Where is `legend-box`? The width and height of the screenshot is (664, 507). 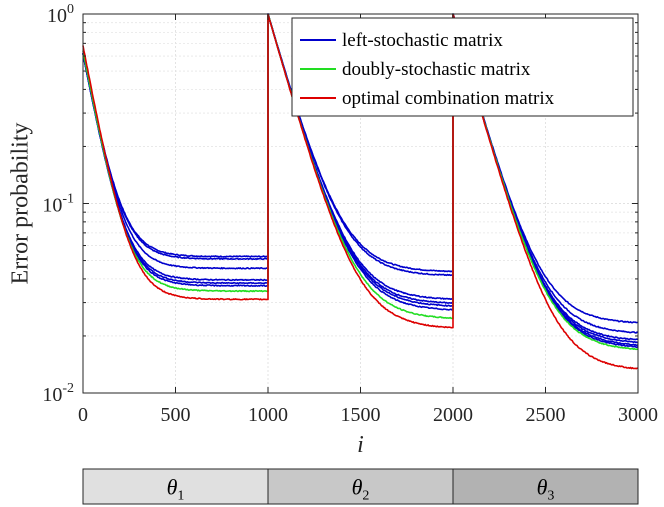
legend-box is located at coordinates (462, 67).